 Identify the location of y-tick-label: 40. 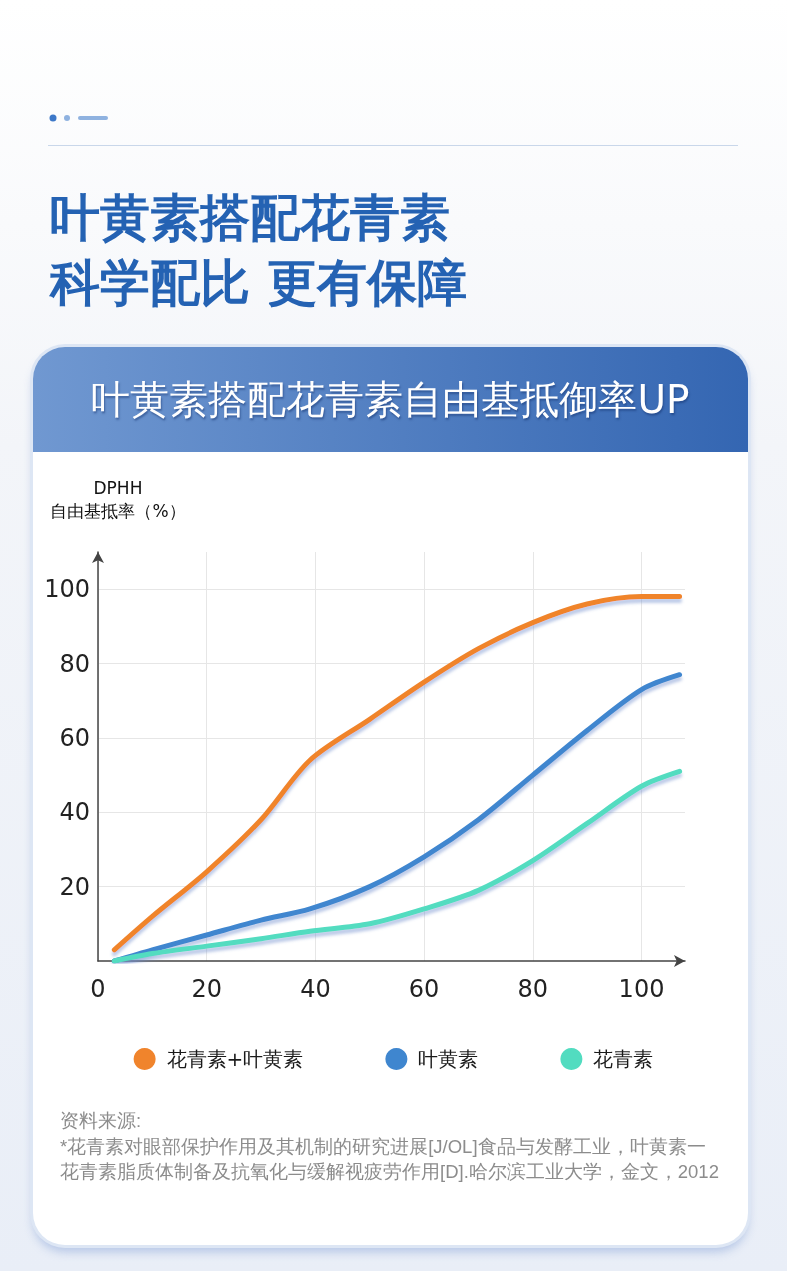
(74, 812).